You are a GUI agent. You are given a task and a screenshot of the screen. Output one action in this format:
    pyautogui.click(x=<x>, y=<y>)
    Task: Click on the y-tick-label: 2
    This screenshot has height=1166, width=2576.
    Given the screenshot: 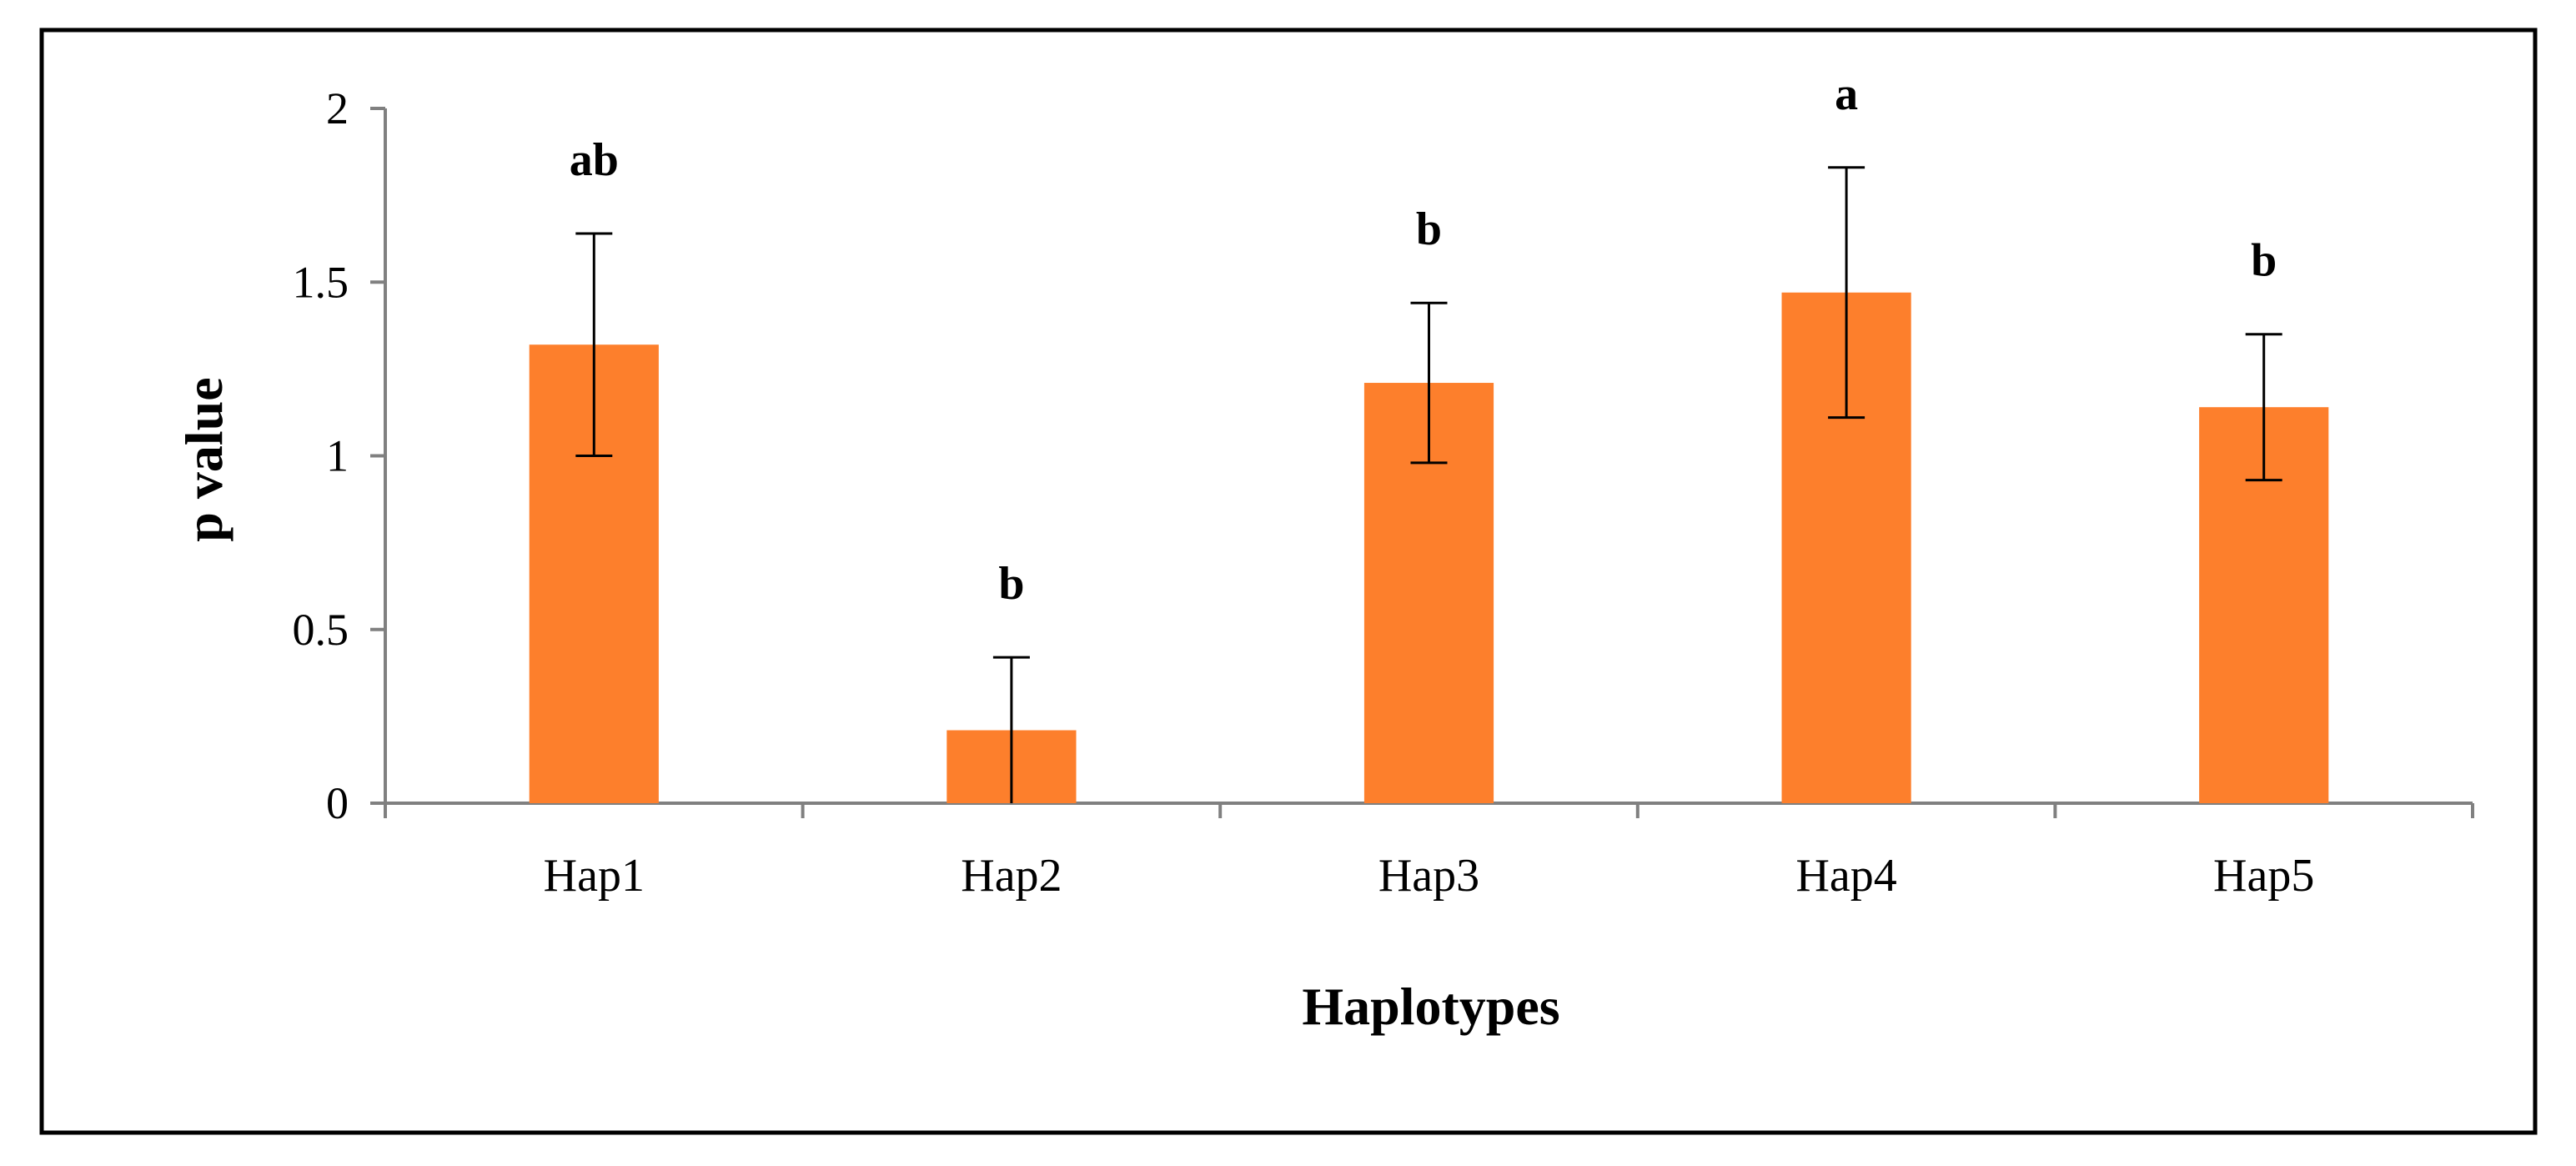 What is the action you would take?
    pyautogui.click(x=337, y=108)
    